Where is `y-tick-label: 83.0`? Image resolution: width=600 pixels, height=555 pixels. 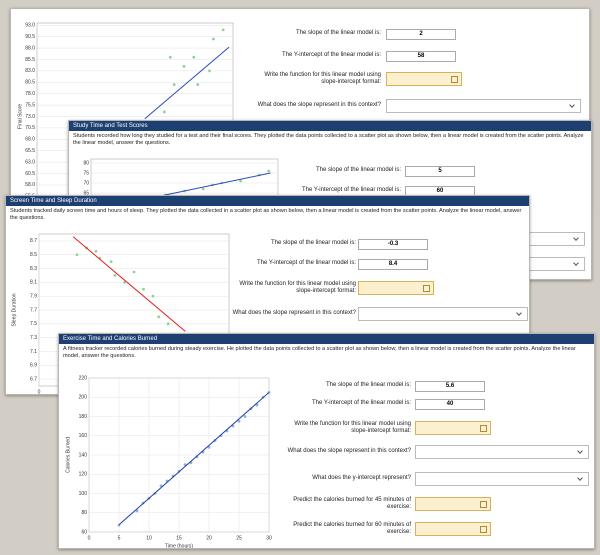 y-tick-label: 83.0 is located at coordinates (30, 71).